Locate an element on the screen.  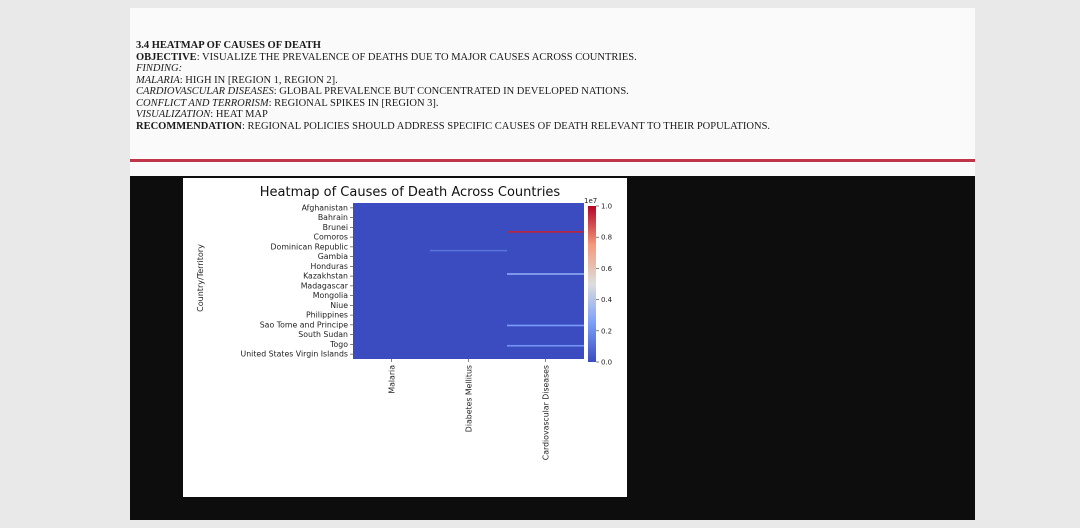
y-tick-label: Bahrain is located at coordinates (333, 217).